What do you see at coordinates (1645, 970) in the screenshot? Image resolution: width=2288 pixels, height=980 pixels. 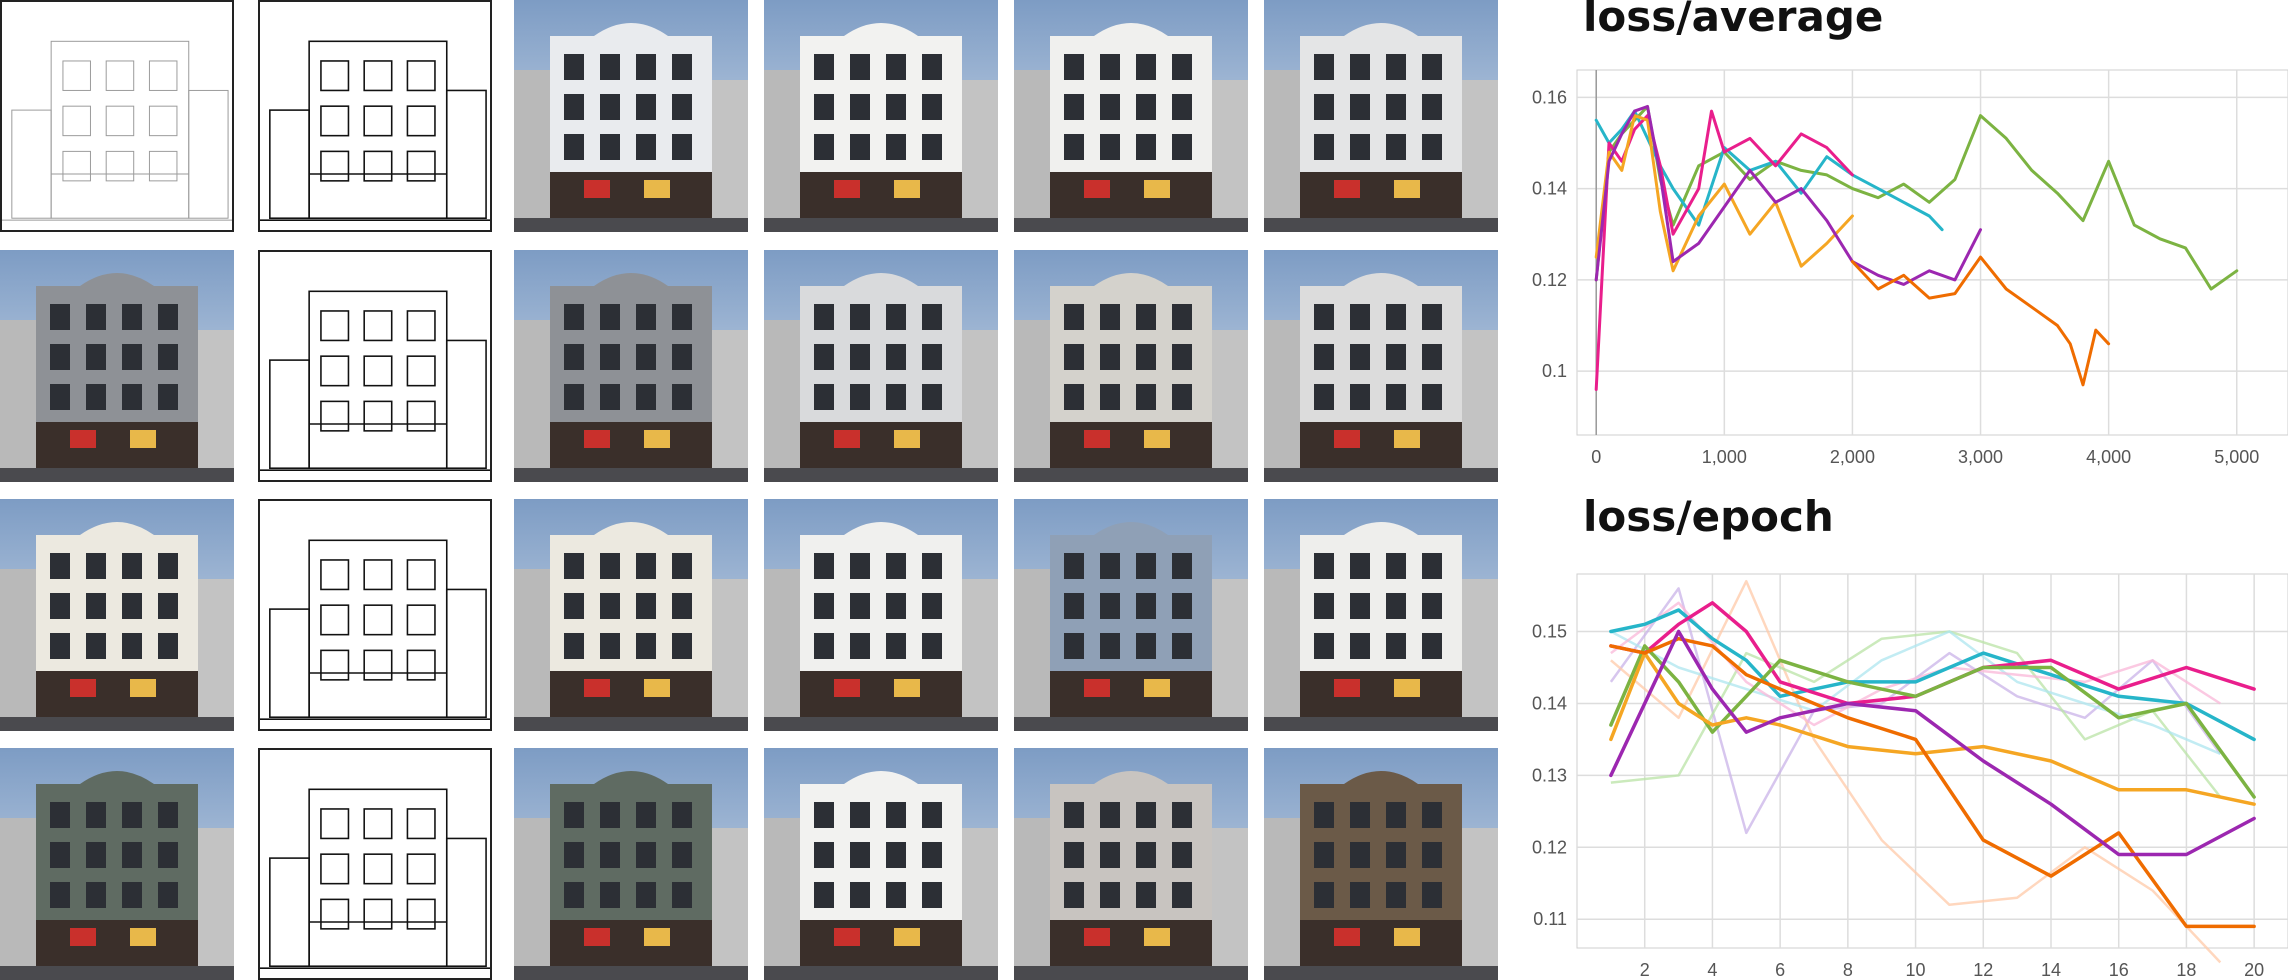 I see `x-tick-label: 2` at bounding box center [1645, 970].